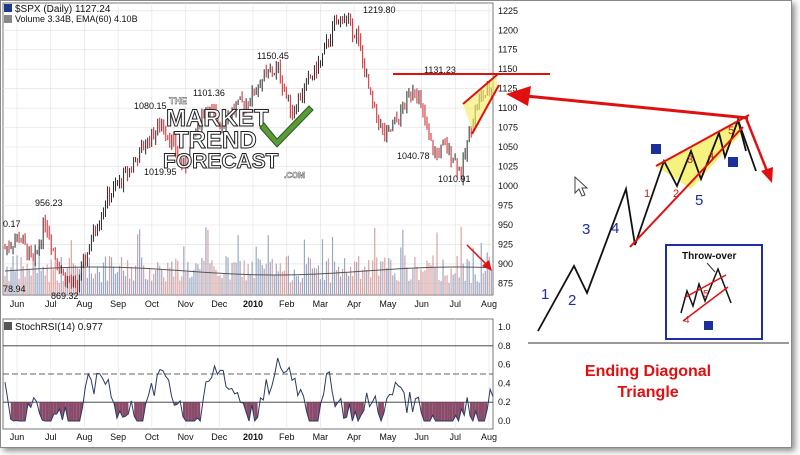 The width and height of the screenshot is (800, 455). Describe the element at coordinates (489, 304) in the screenshot. I see `price-x-tick: Aug` at that location.